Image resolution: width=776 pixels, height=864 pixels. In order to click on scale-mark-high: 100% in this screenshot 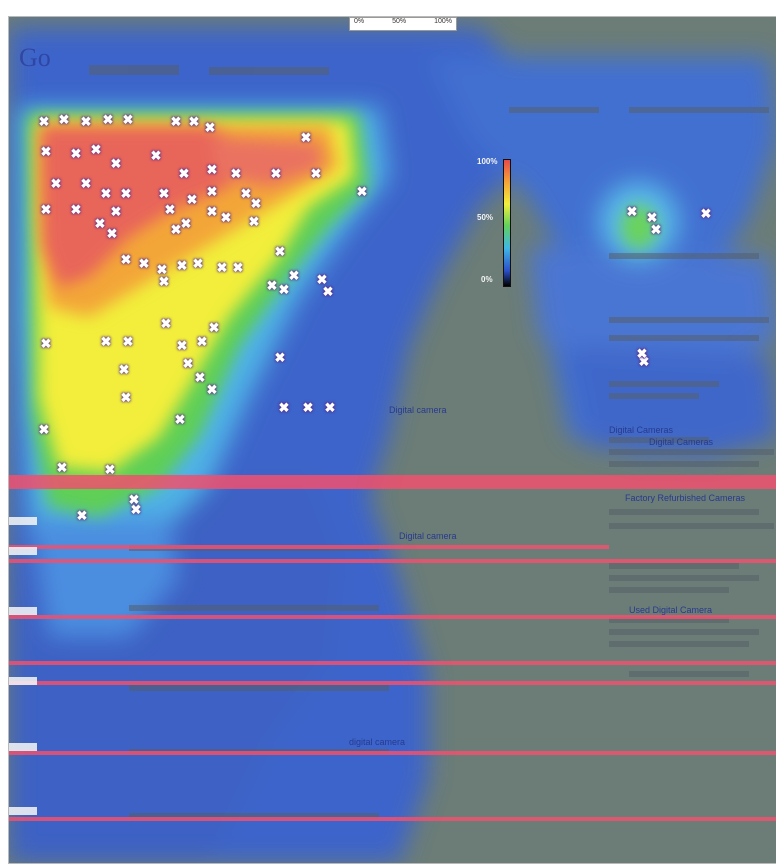, I will do `click(443, 21)`.